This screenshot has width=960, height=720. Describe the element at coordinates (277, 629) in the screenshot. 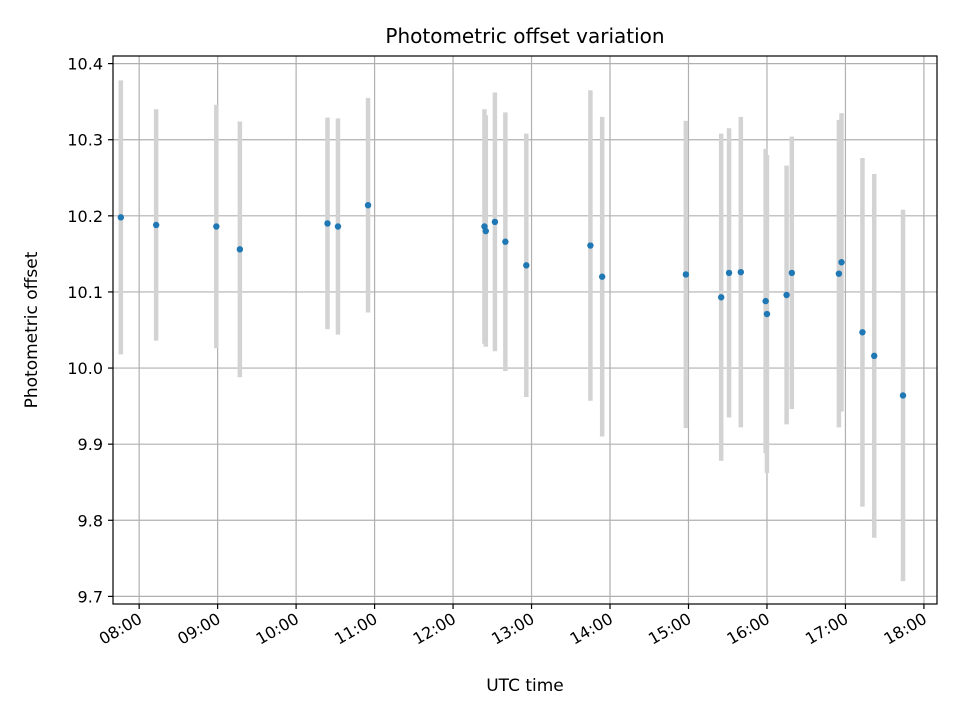

I see `x-tick-label: 10:00` at that location.